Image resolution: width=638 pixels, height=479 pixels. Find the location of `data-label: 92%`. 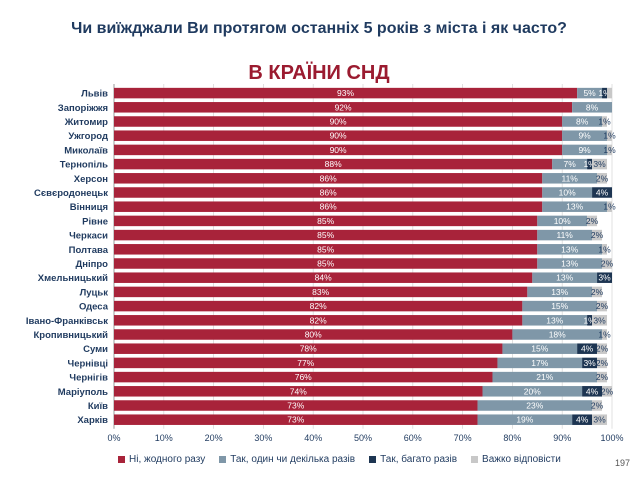

data-label: 92% is located at coordinates (343, 107).